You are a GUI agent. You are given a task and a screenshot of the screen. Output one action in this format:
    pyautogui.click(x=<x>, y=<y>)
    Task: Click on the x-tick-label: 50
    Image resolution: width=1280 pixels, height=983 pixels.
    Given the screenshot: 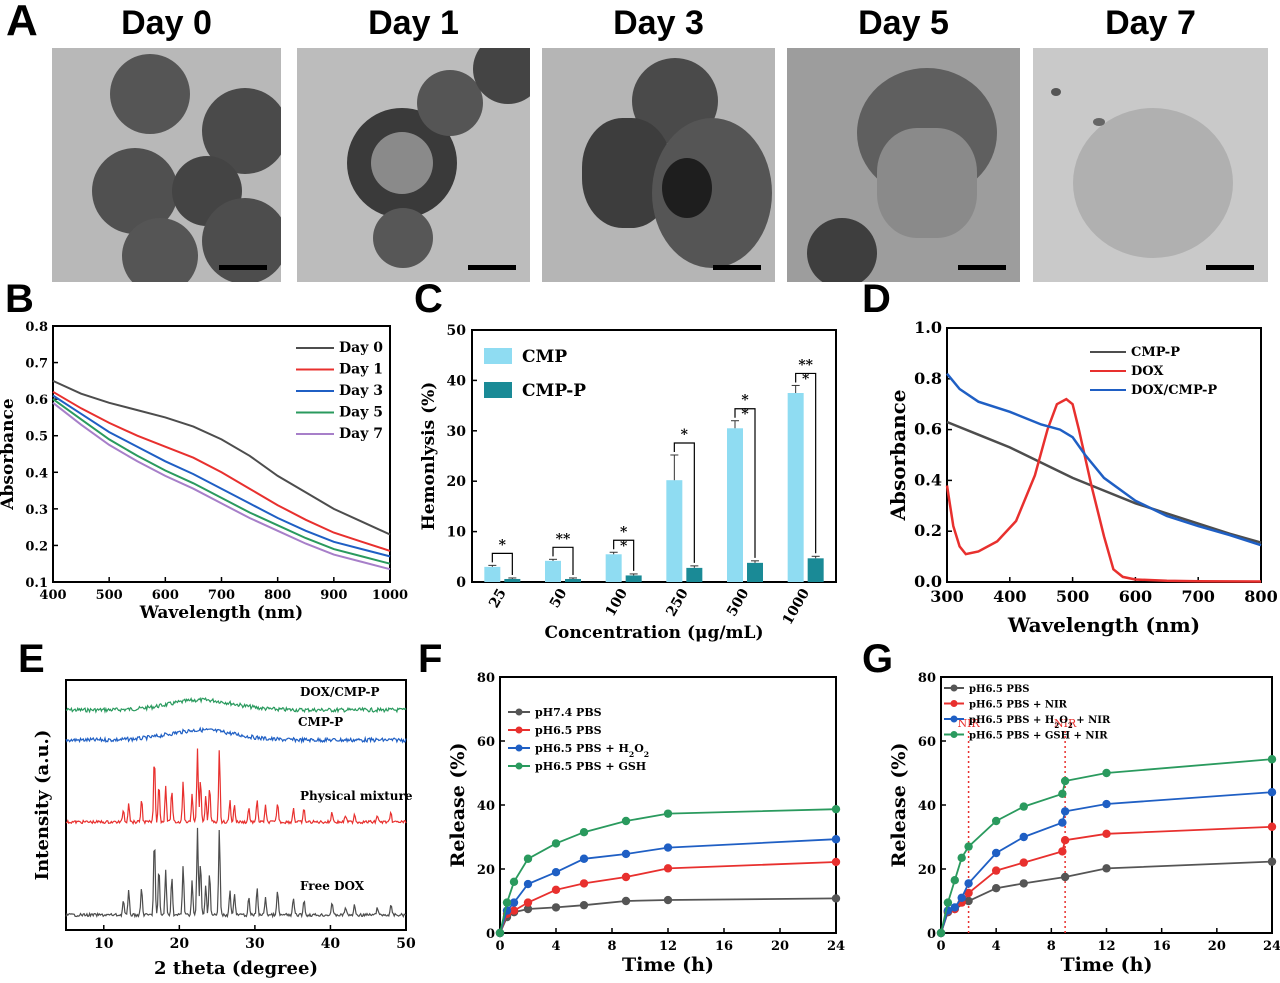 What is the action you would take?
    pyautogui.click(x=559, y=598)
    